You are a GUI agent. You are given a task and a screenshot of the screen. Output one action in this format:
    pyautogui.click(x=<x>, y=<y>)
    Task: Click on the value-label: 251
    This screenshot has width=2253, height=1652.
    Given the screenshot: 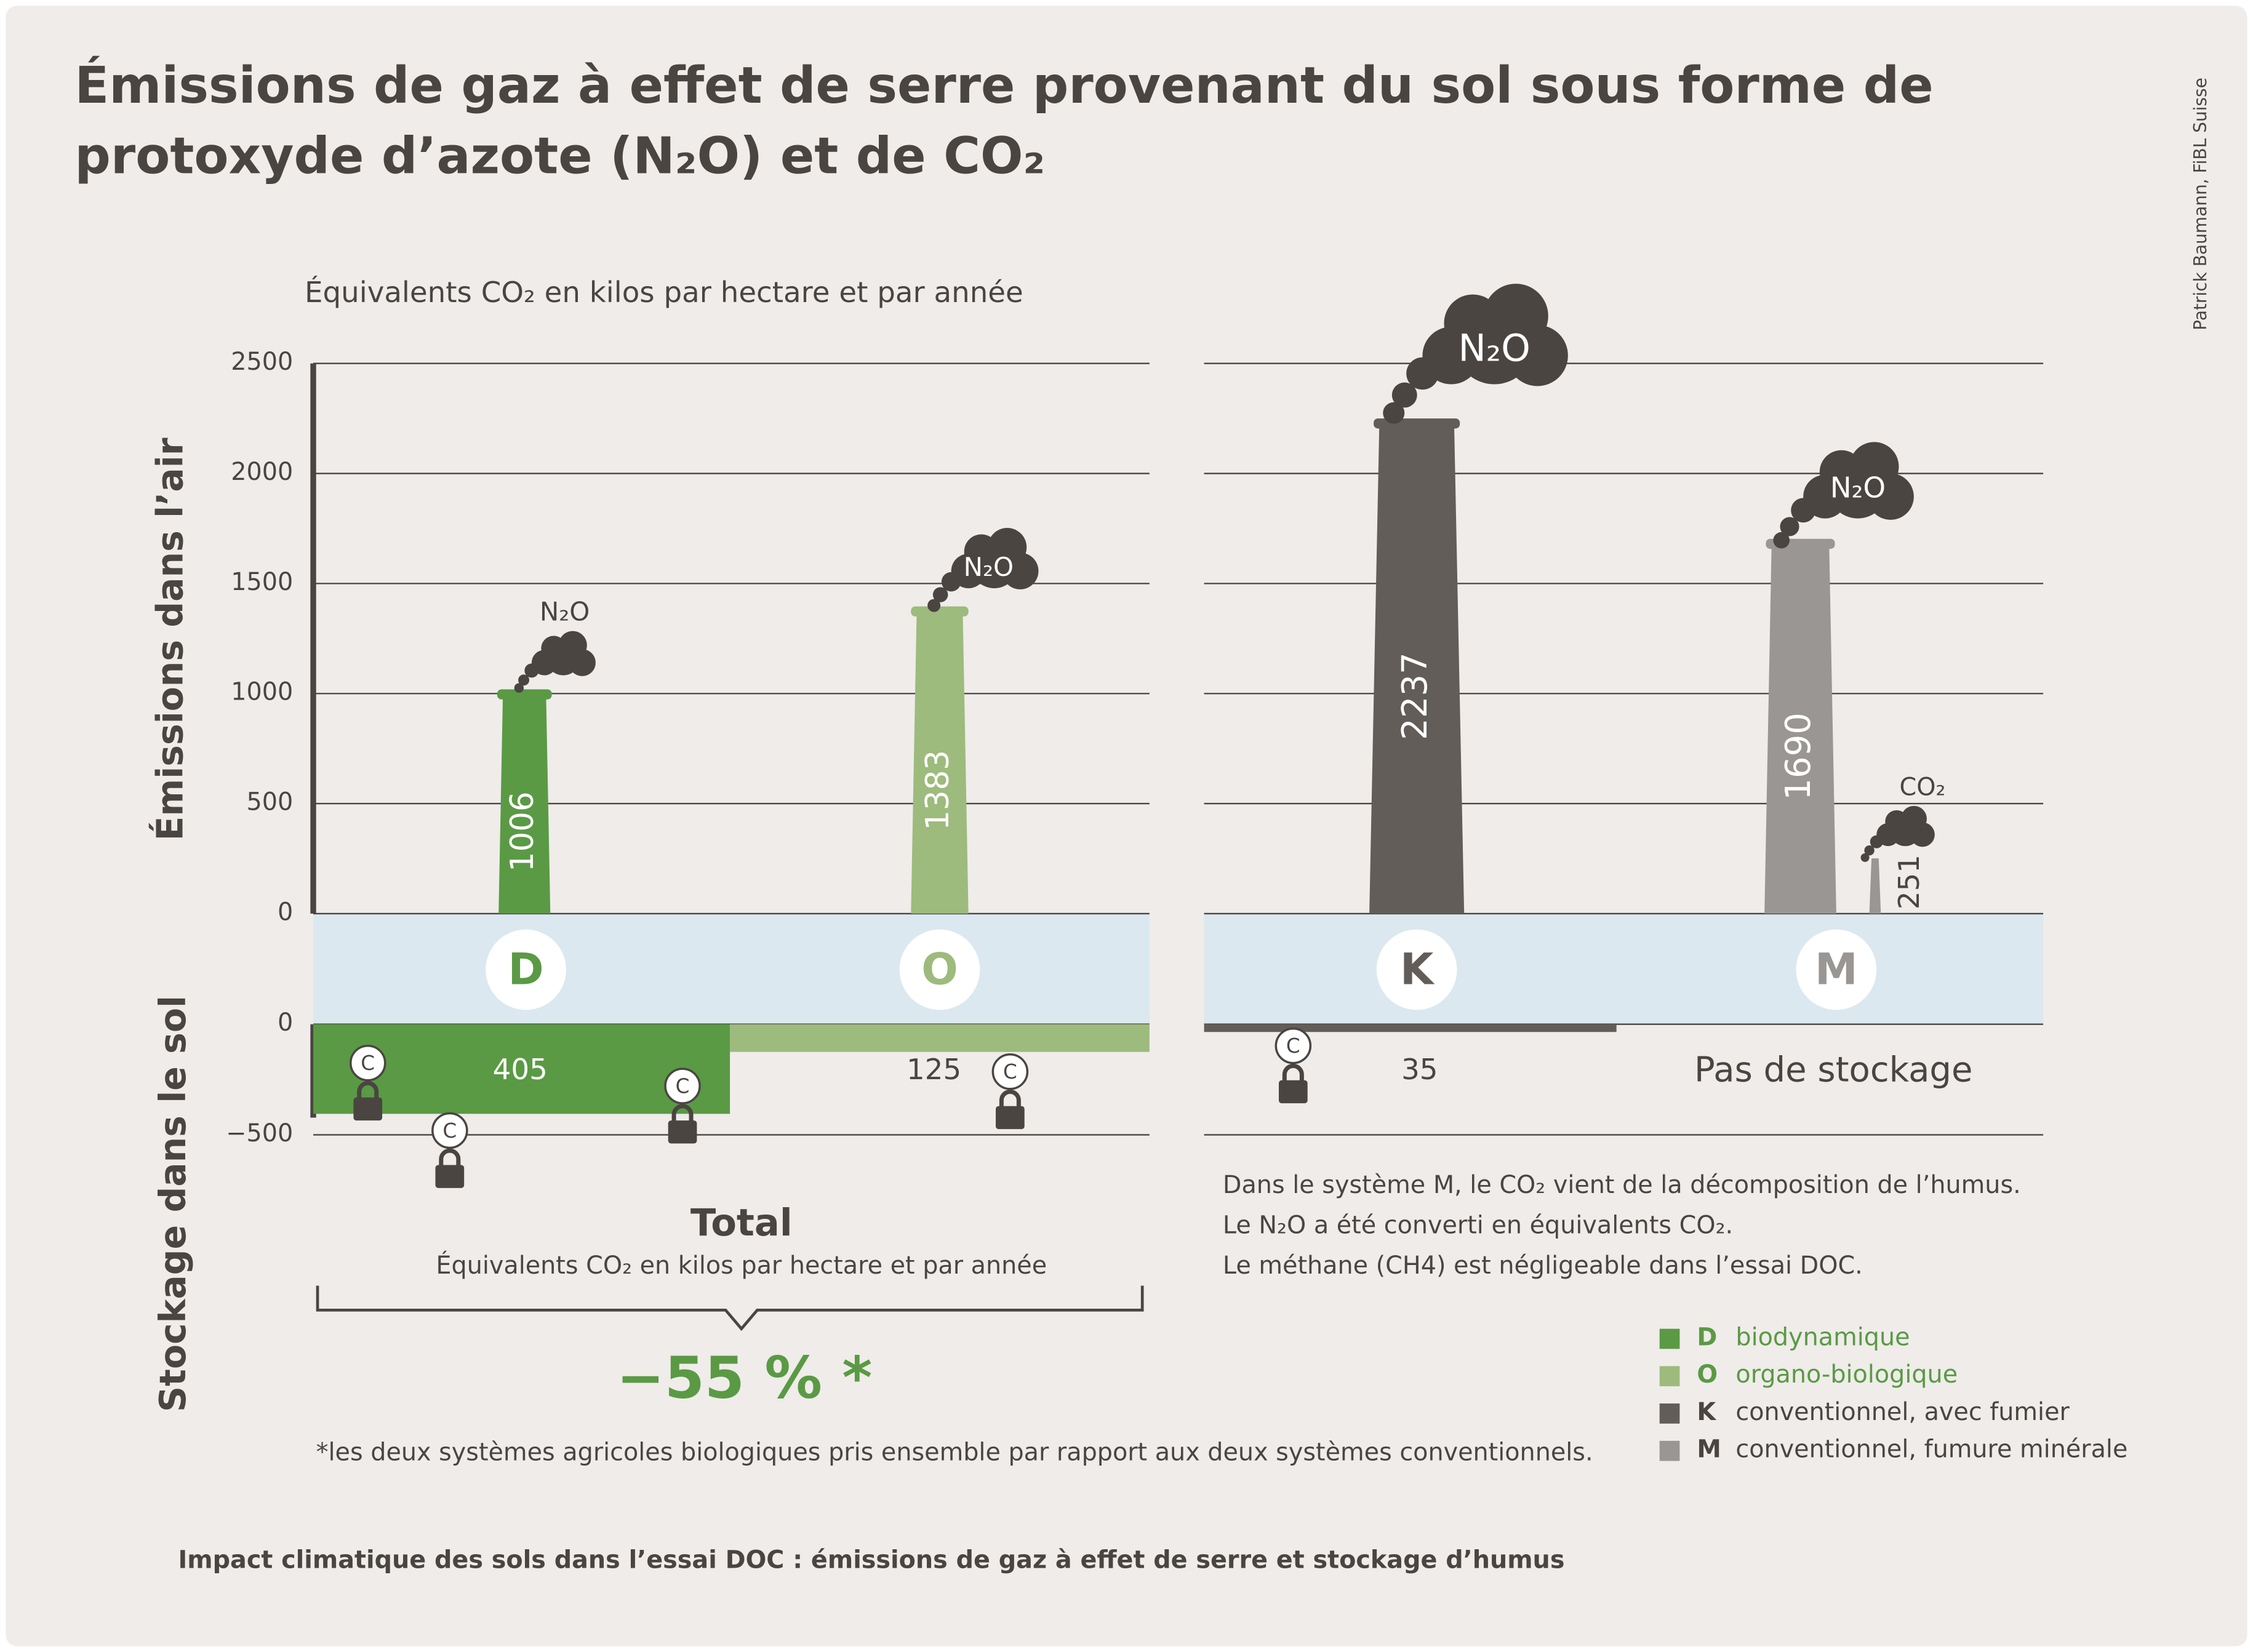 What is the action you would take?
    pyautogui.click(x=1909, y=882)
    